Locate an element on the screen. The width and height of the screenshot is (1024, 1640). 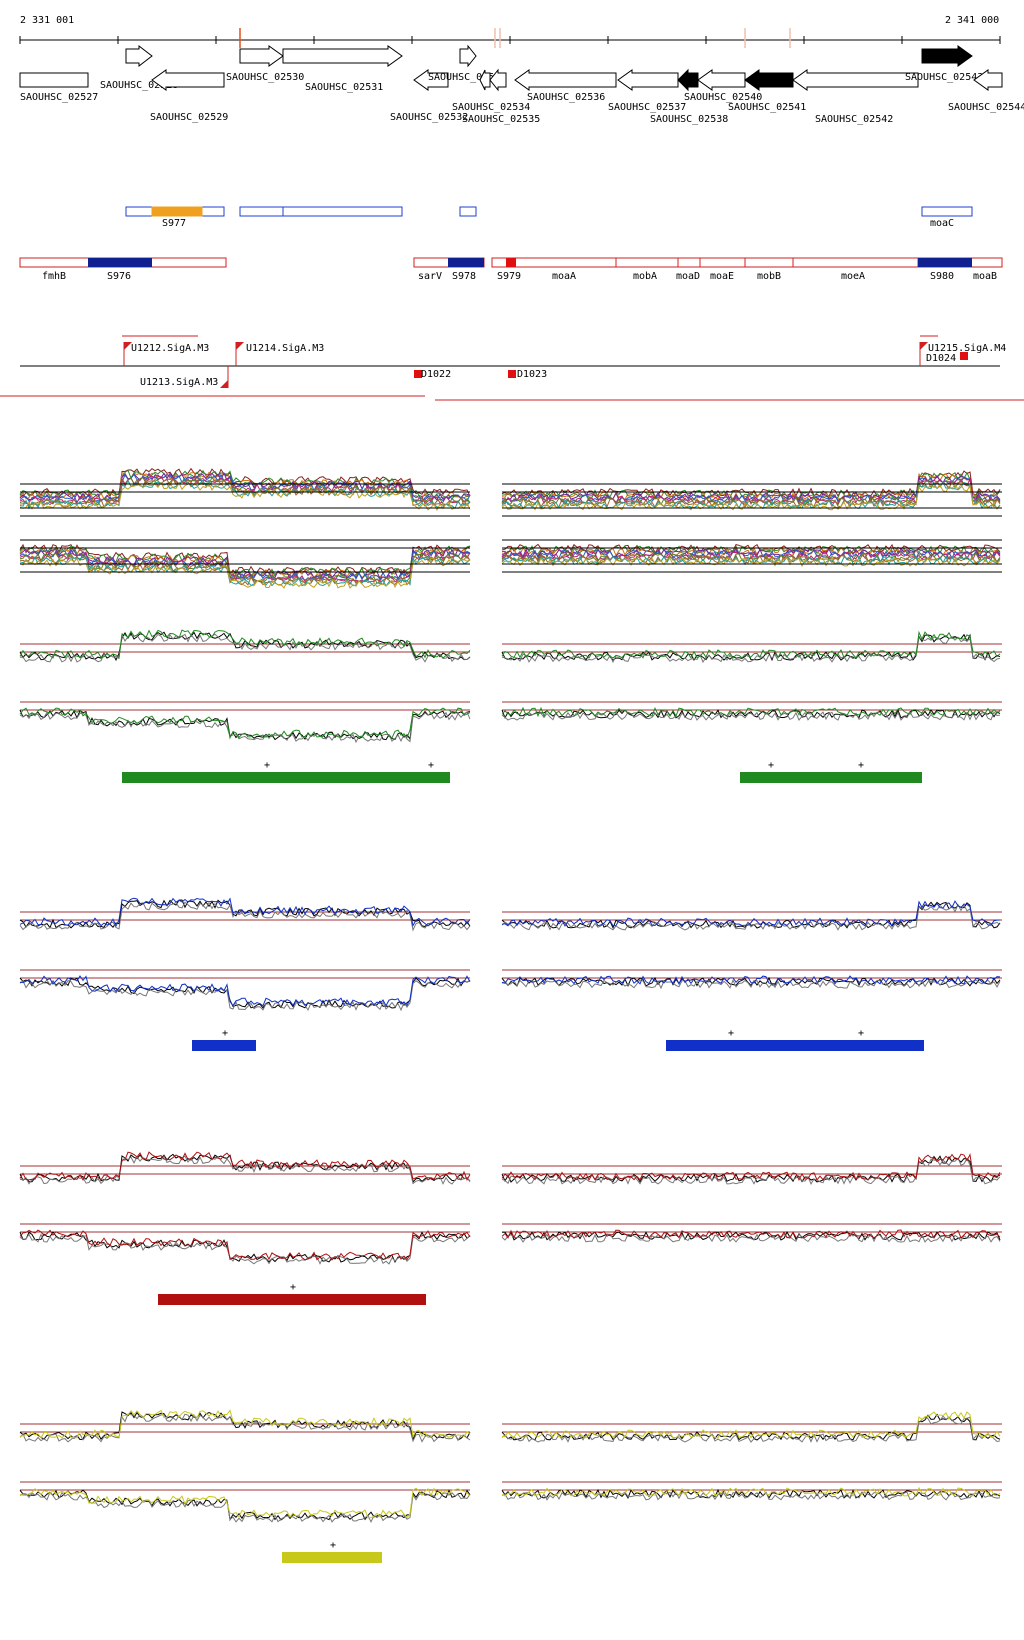
feature-label: sarV is located at coordinates (430, 276).